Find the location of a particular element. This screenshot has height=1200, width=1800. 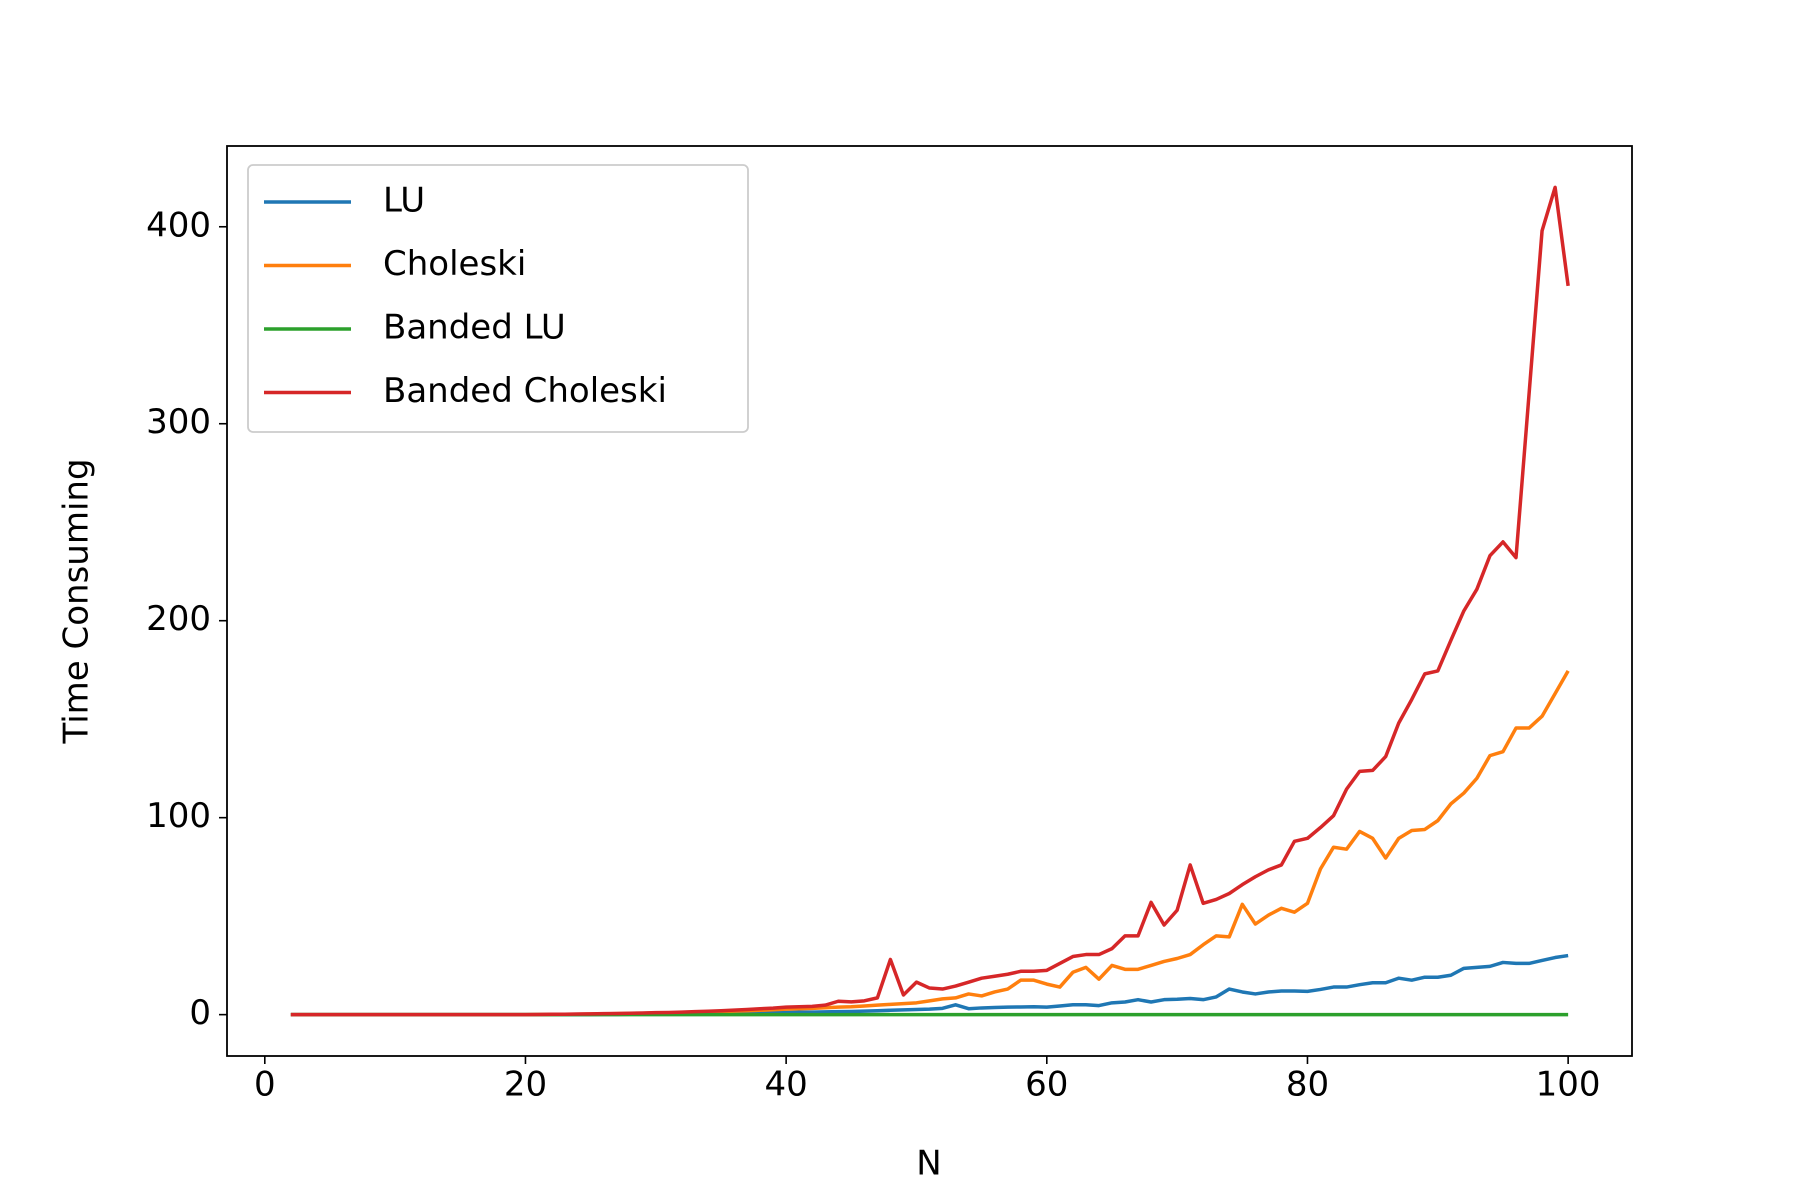

x-tick-label: 100 is located at coordinates (1568, 1085).